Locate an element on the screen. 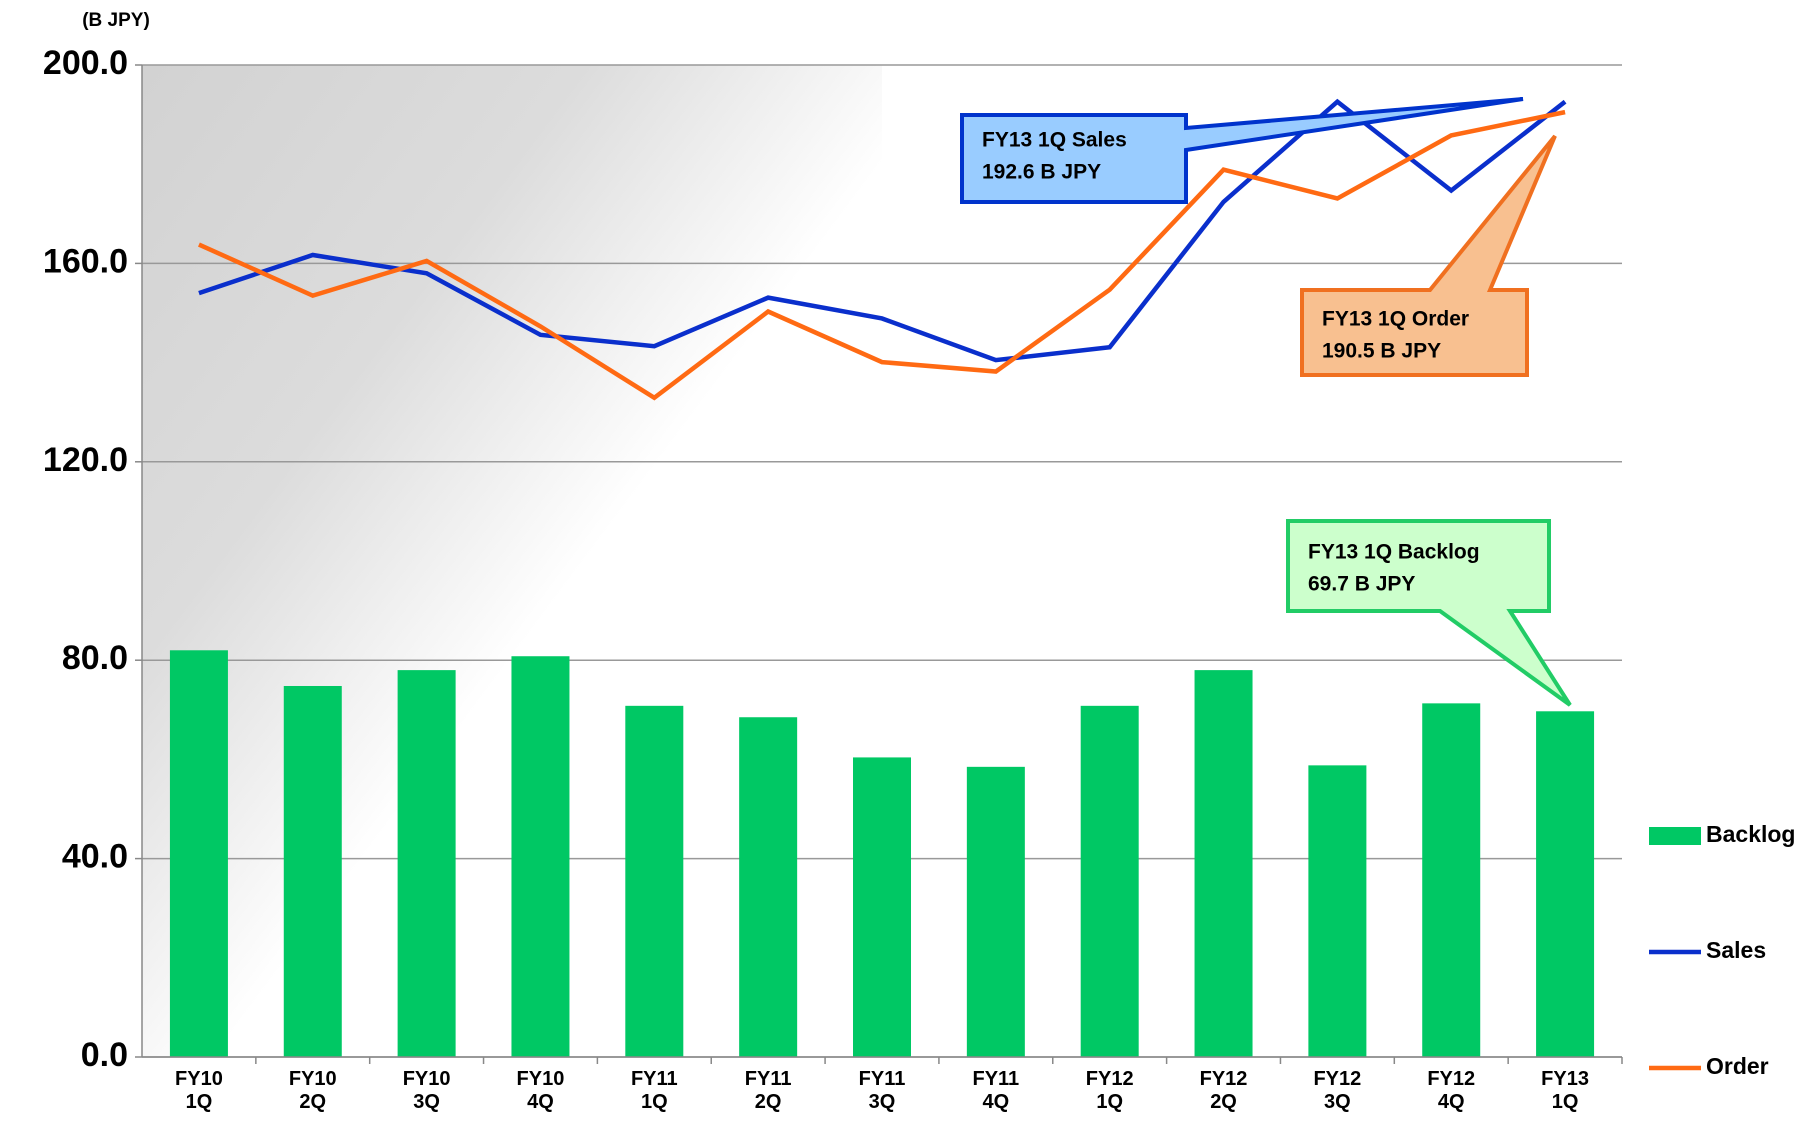  y-tick-label: 80.0 is located at coordinates (95, 658).